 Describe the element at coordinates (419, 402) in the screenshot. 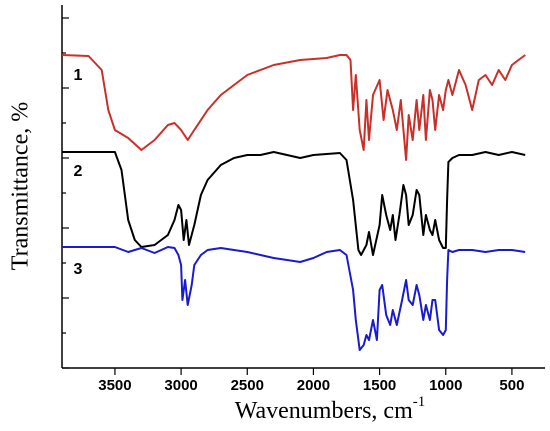

I see `x-axis-label-sup: -1` at that location.